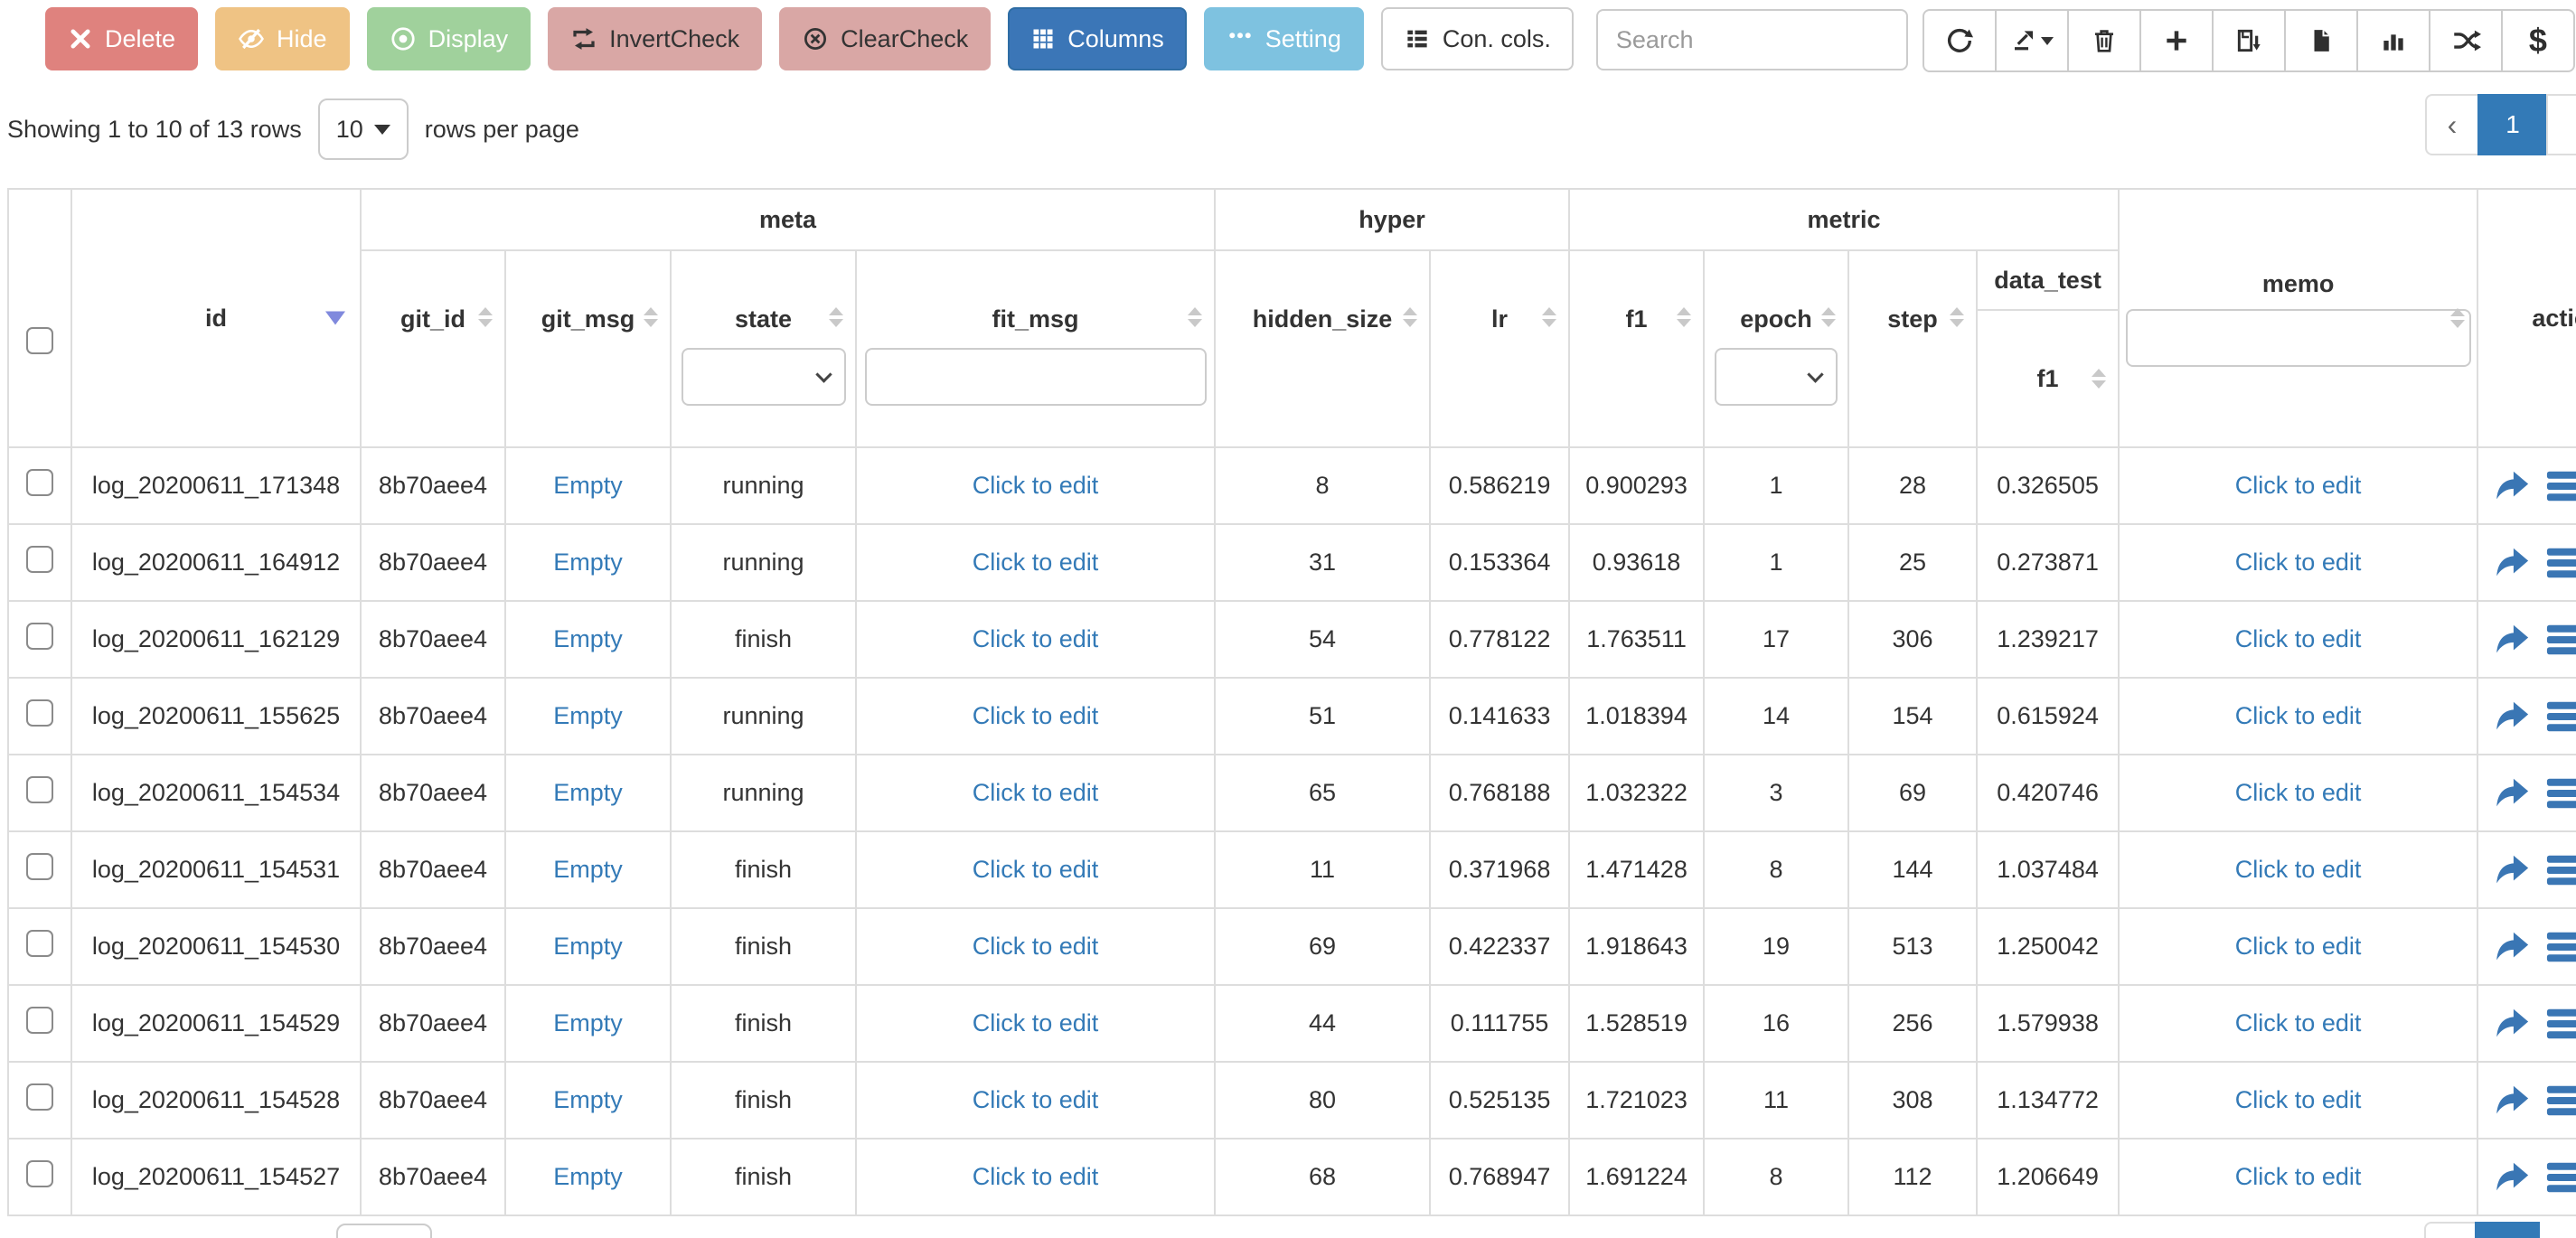  I want to click on document-button, so click(2320, 40).